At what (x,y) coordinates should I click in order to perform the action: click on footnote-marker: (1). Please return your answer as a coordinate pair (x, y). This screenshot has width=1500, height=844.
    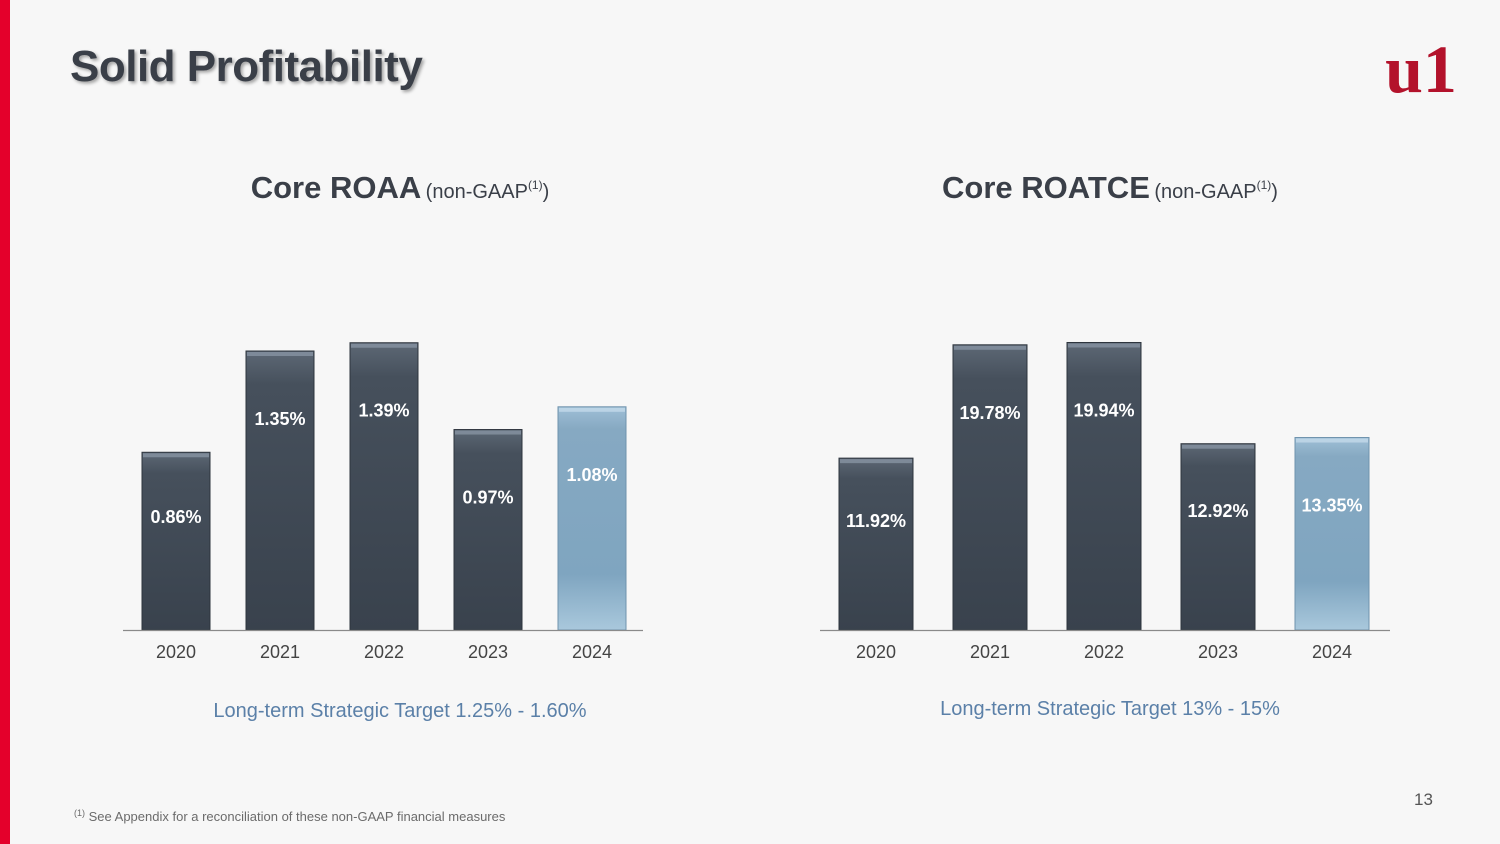
    Looking at the image, I should click on (79, 813).